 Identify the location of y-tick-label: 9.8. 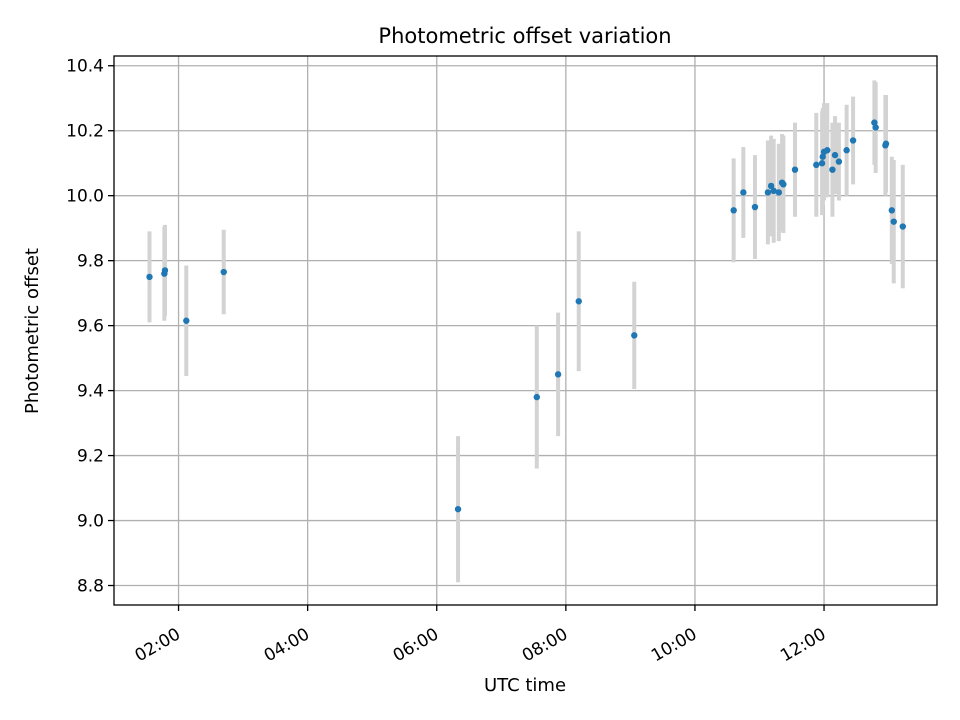
(90, 262).